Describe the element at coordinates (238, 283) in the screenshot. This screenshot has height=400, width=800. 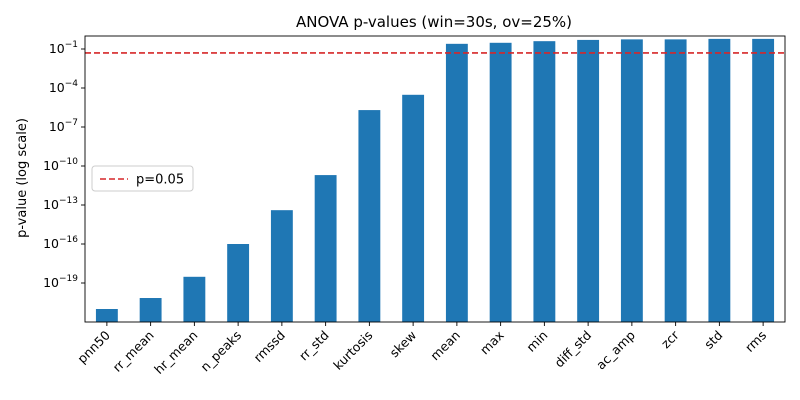
I see `bar-n_peaks` at that location.